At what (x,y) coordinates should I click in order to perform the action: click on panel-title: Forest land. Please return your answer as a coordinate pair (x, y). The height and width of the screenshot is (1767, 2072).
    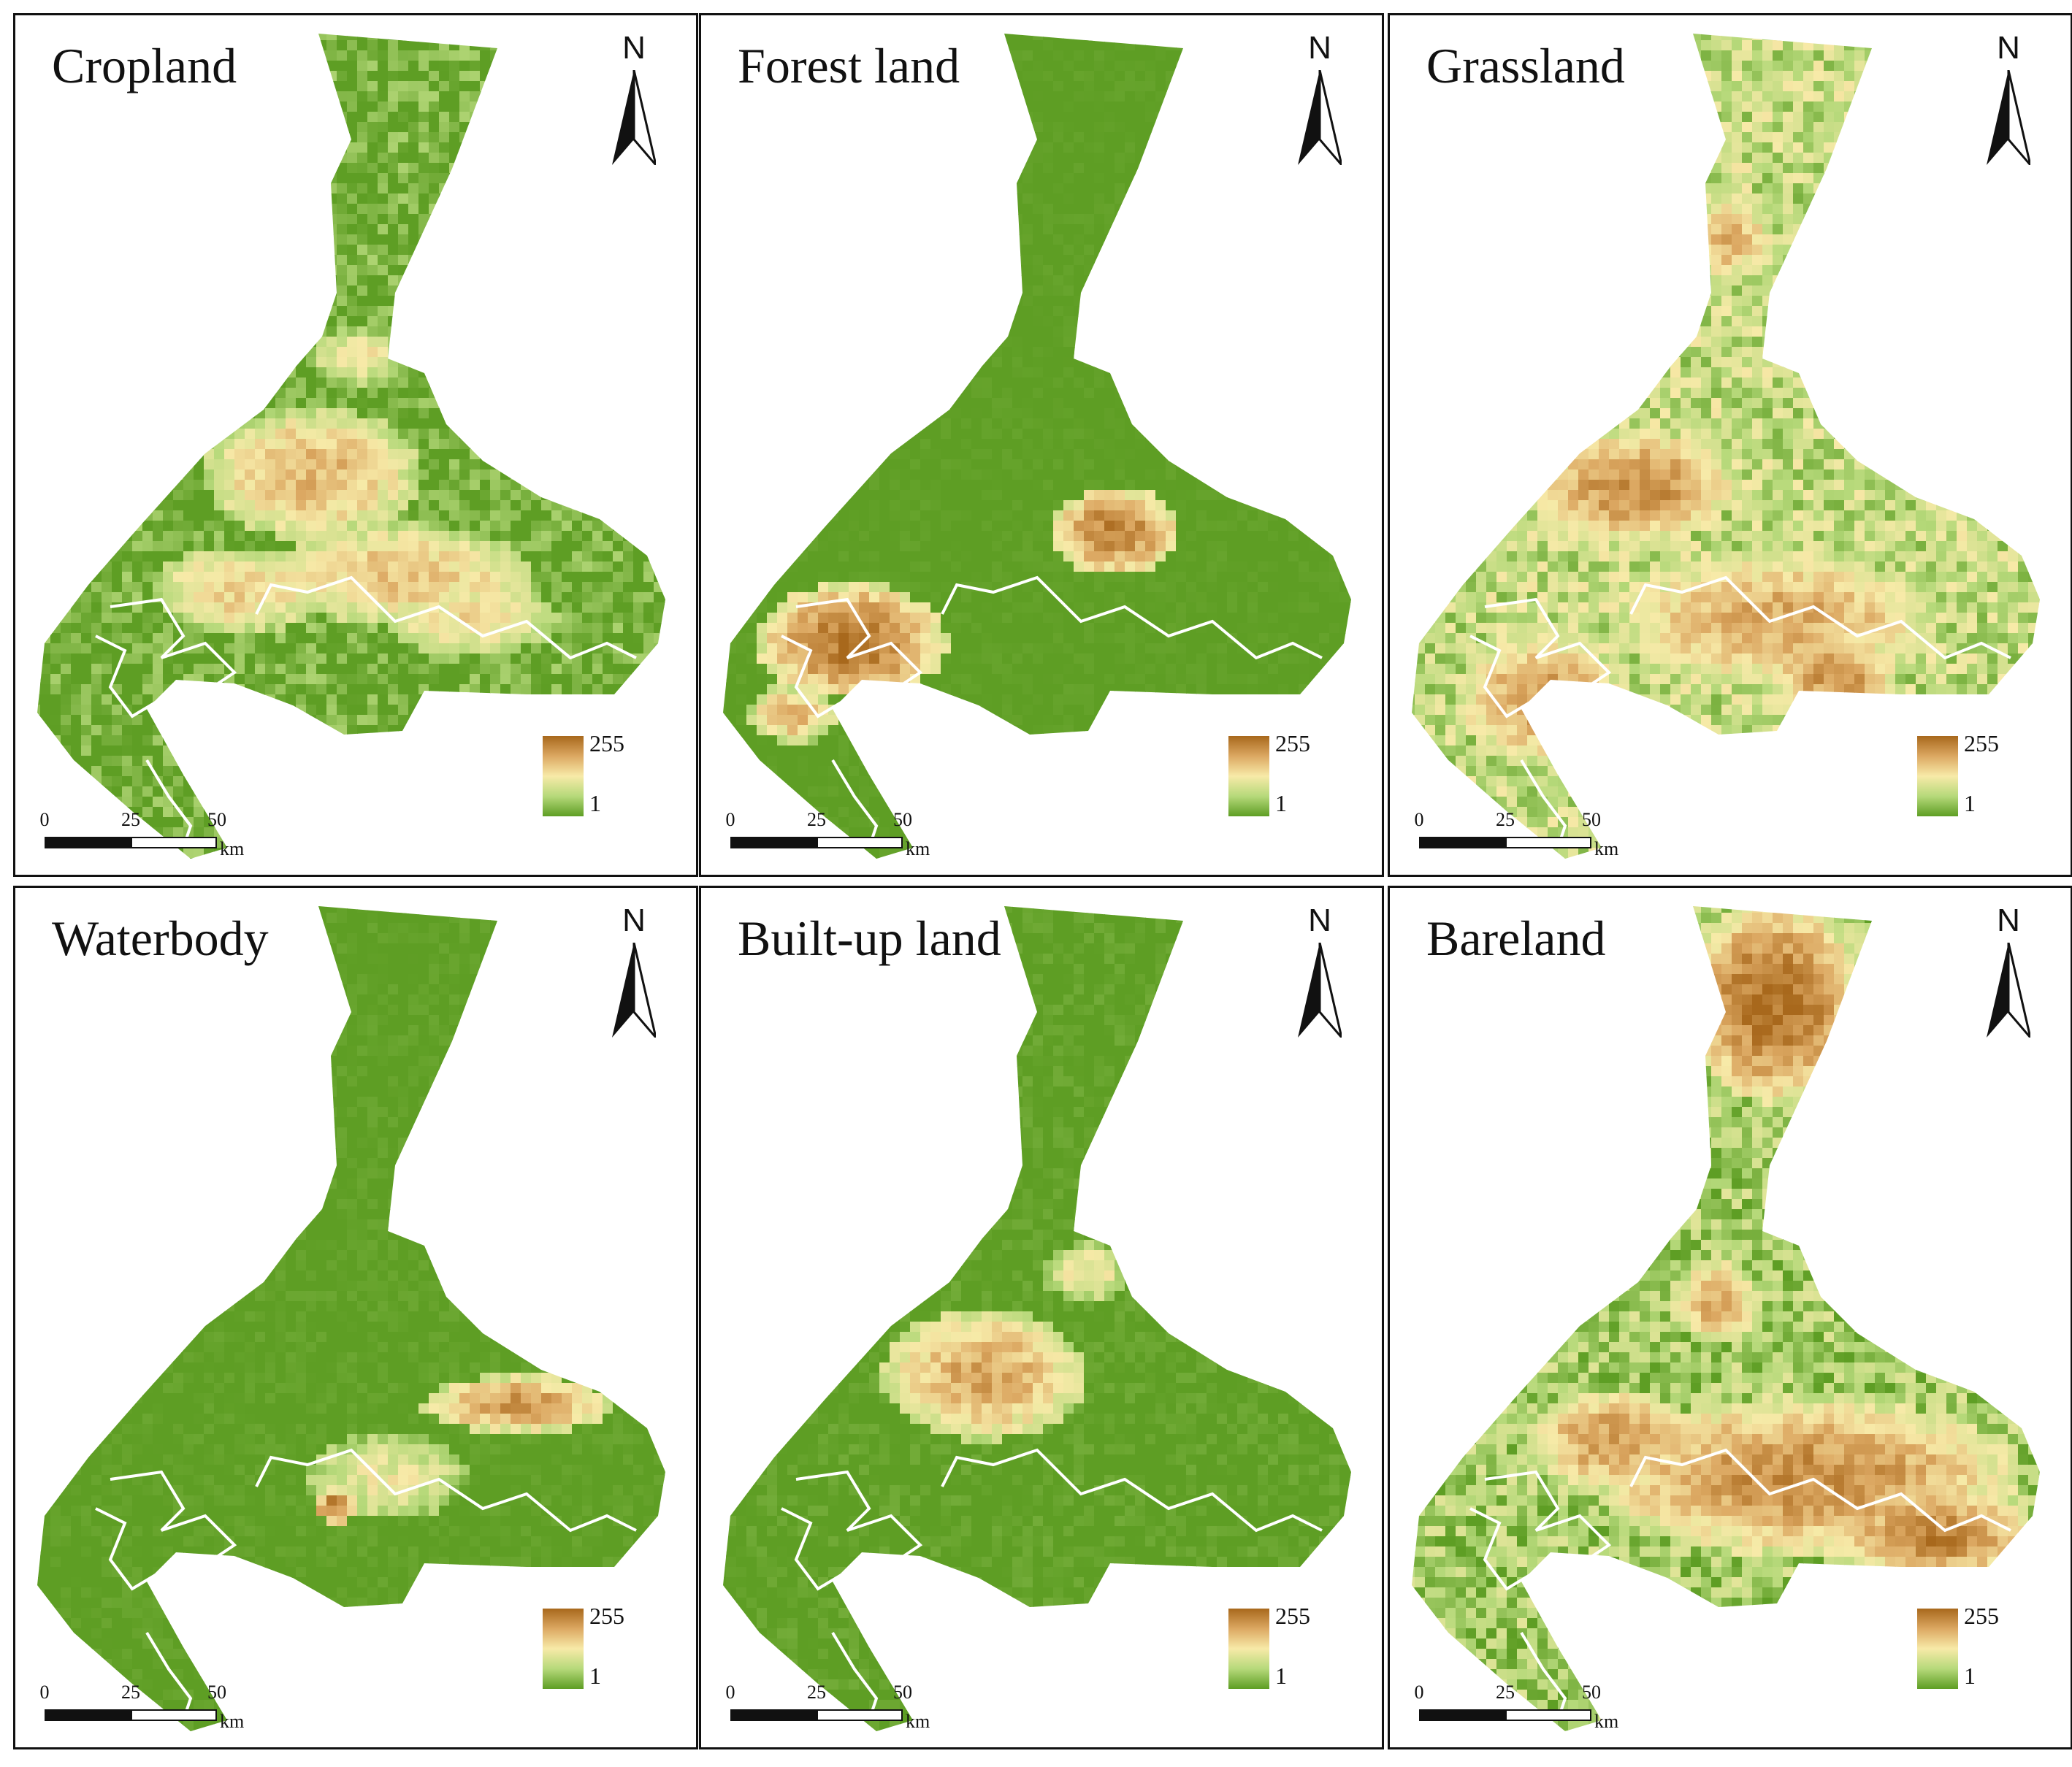
    Looking at the image, I should click on (849, 66).